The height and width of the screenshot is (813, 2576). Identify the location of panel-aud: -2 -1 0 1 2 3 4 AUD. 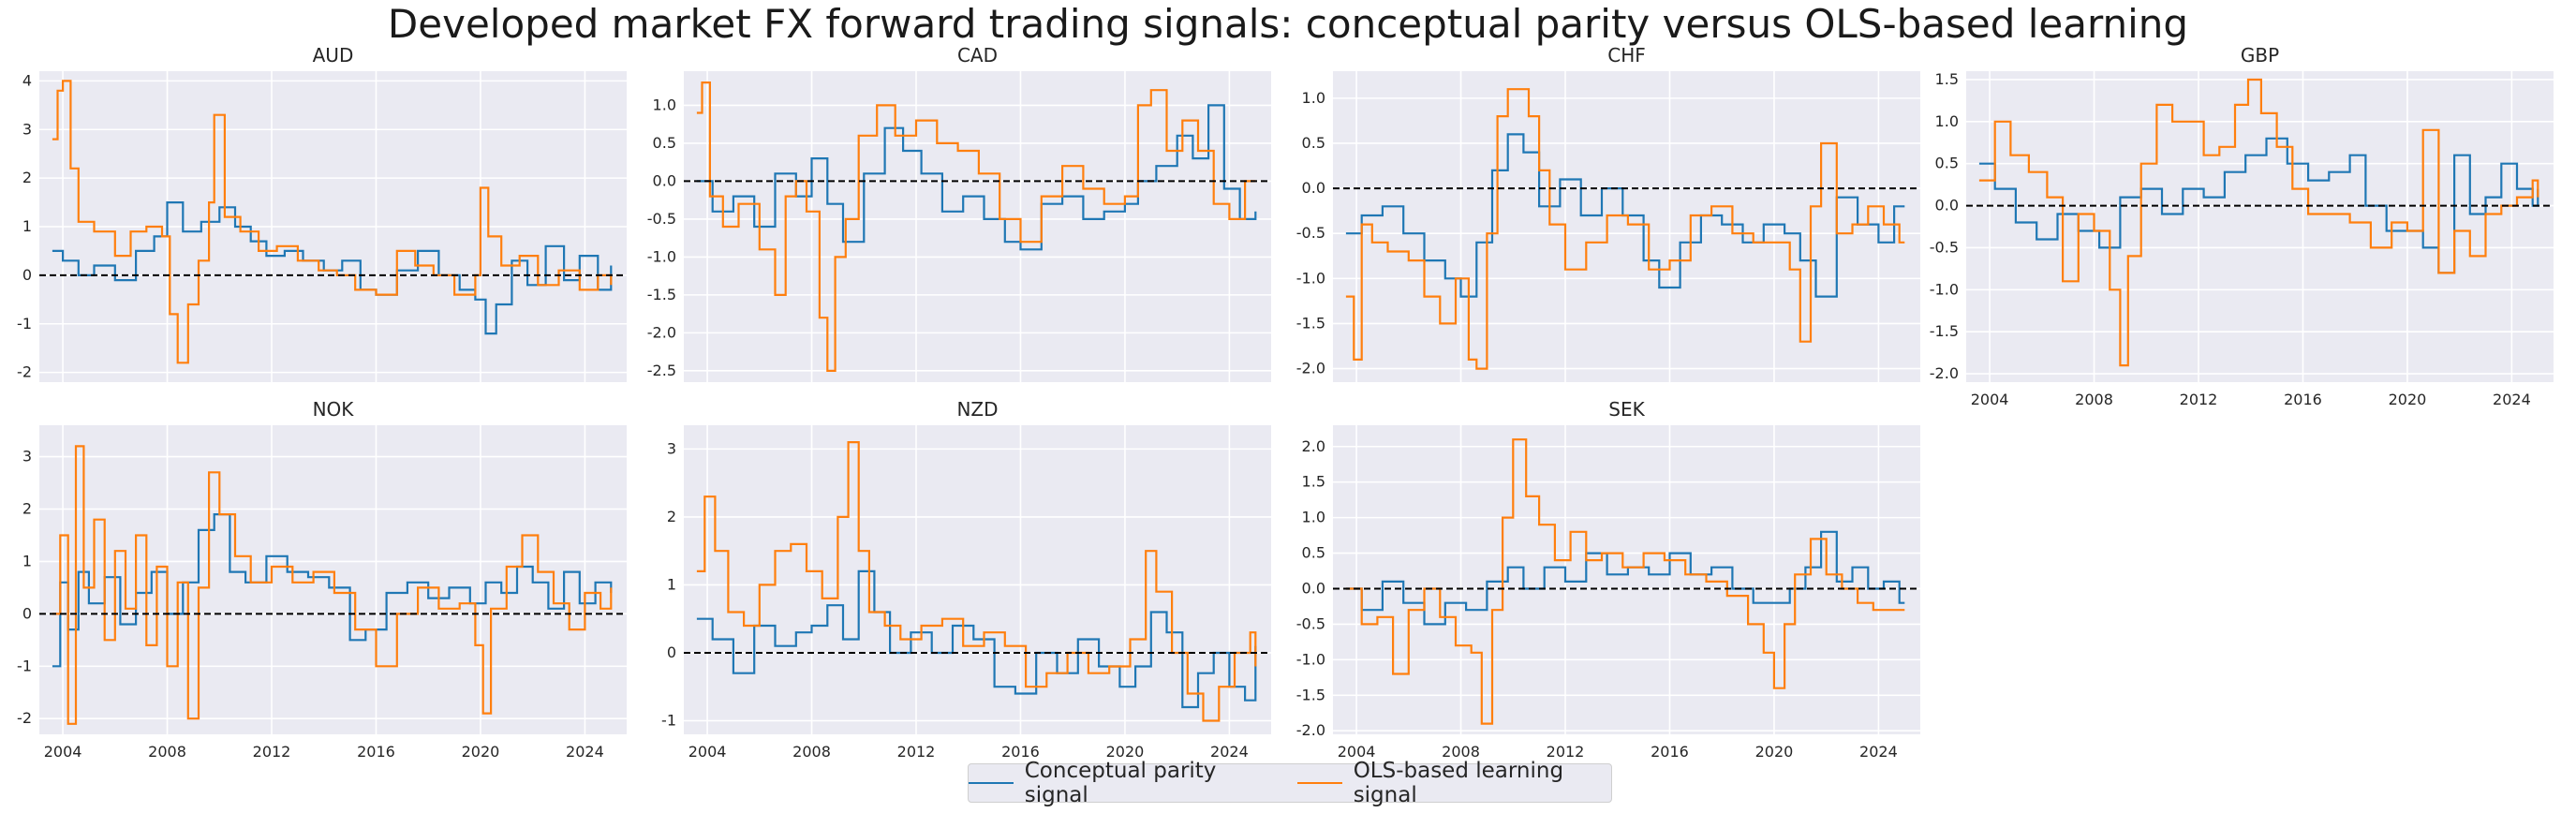
(322, 213).